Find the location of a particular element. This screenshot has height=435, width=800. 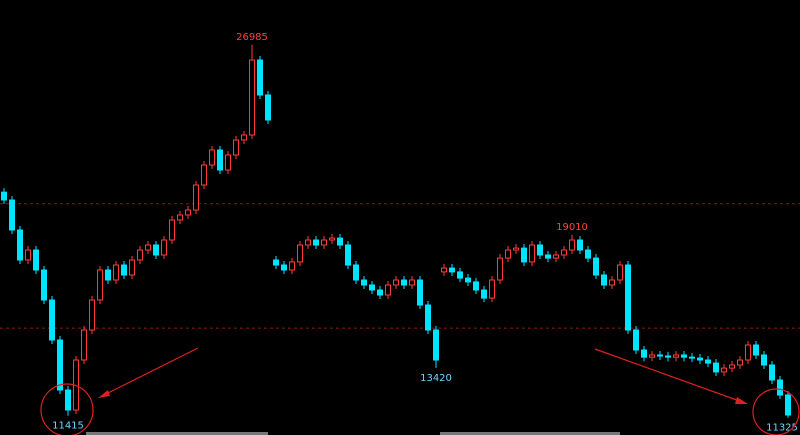

price-label: 11415 is located at coordinates (68, 426).